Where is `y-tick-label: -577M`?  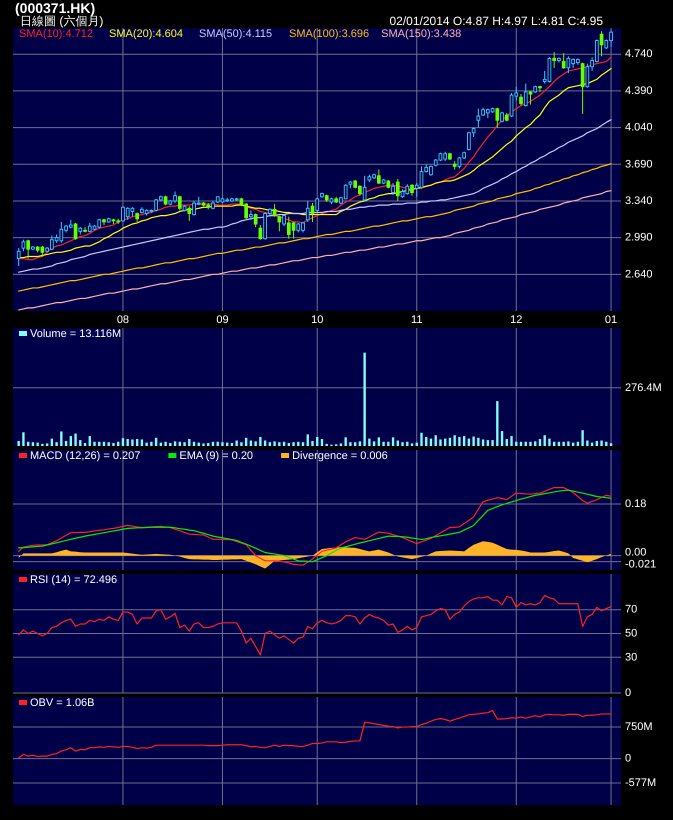 y-tick-label: -577M is located at coordinates (640, 783).